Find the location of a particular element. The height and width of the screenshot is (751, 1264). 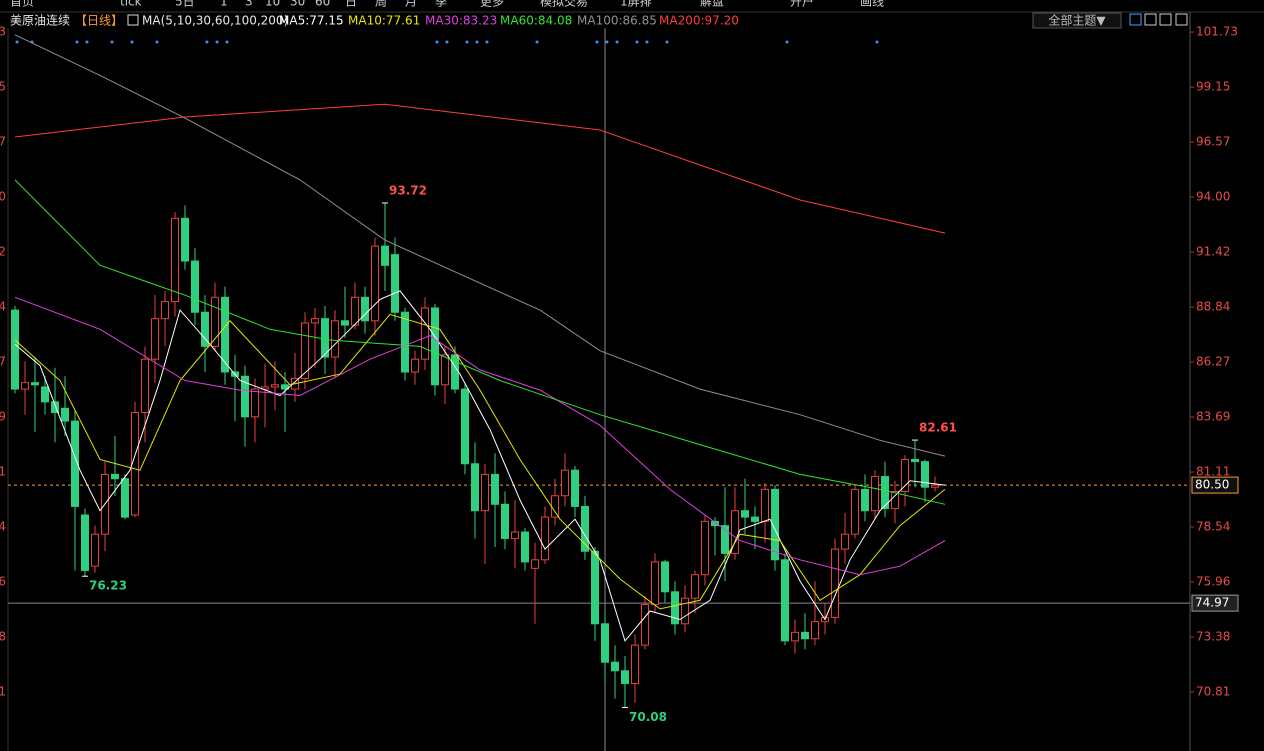

y-tick-label: 86.27 is located at coordinates (1213, 361).